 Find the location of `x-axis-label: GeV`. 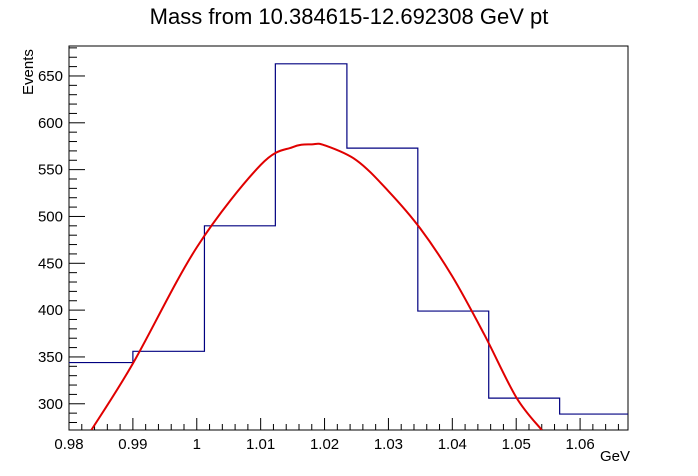

x-axis-label: GeV is located at coordinates (614, 456).